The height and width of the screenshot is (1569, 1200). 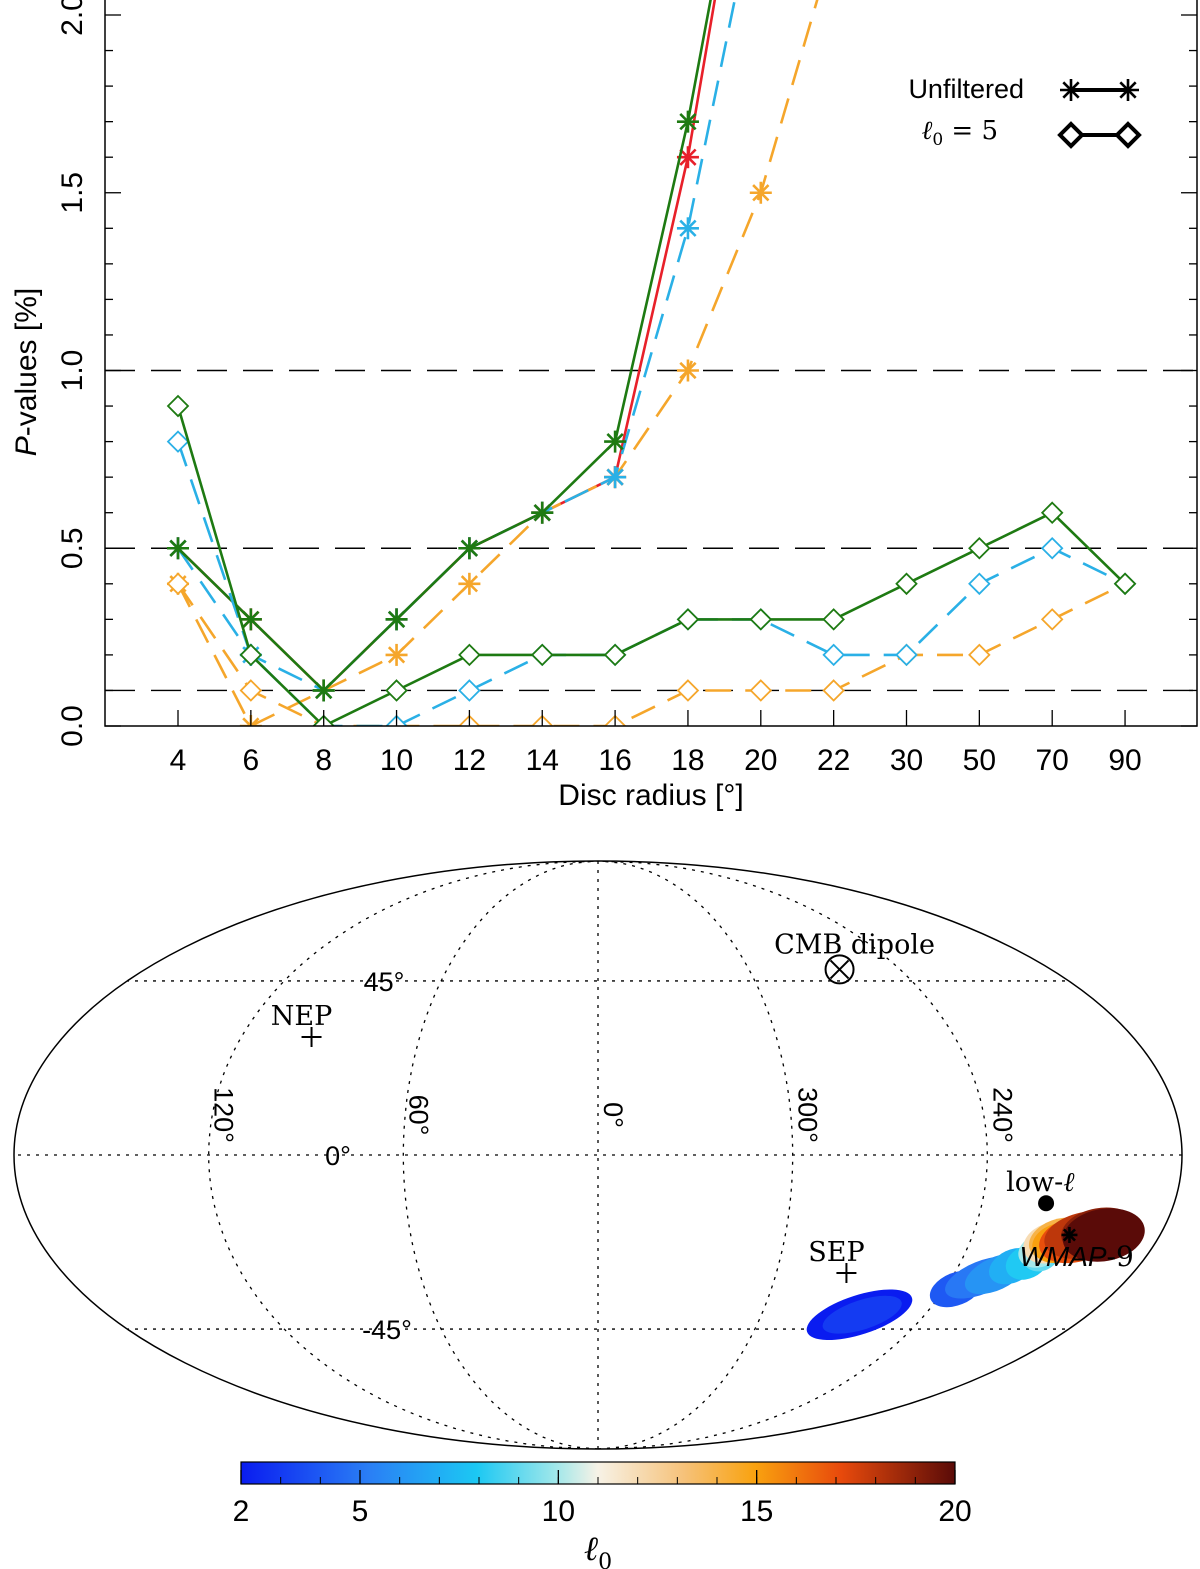 What do you see at coordinates (26, 362) in the screenshot?
I see `y-axis-label-rest: -values [%]` at bounding box center [26, 362].